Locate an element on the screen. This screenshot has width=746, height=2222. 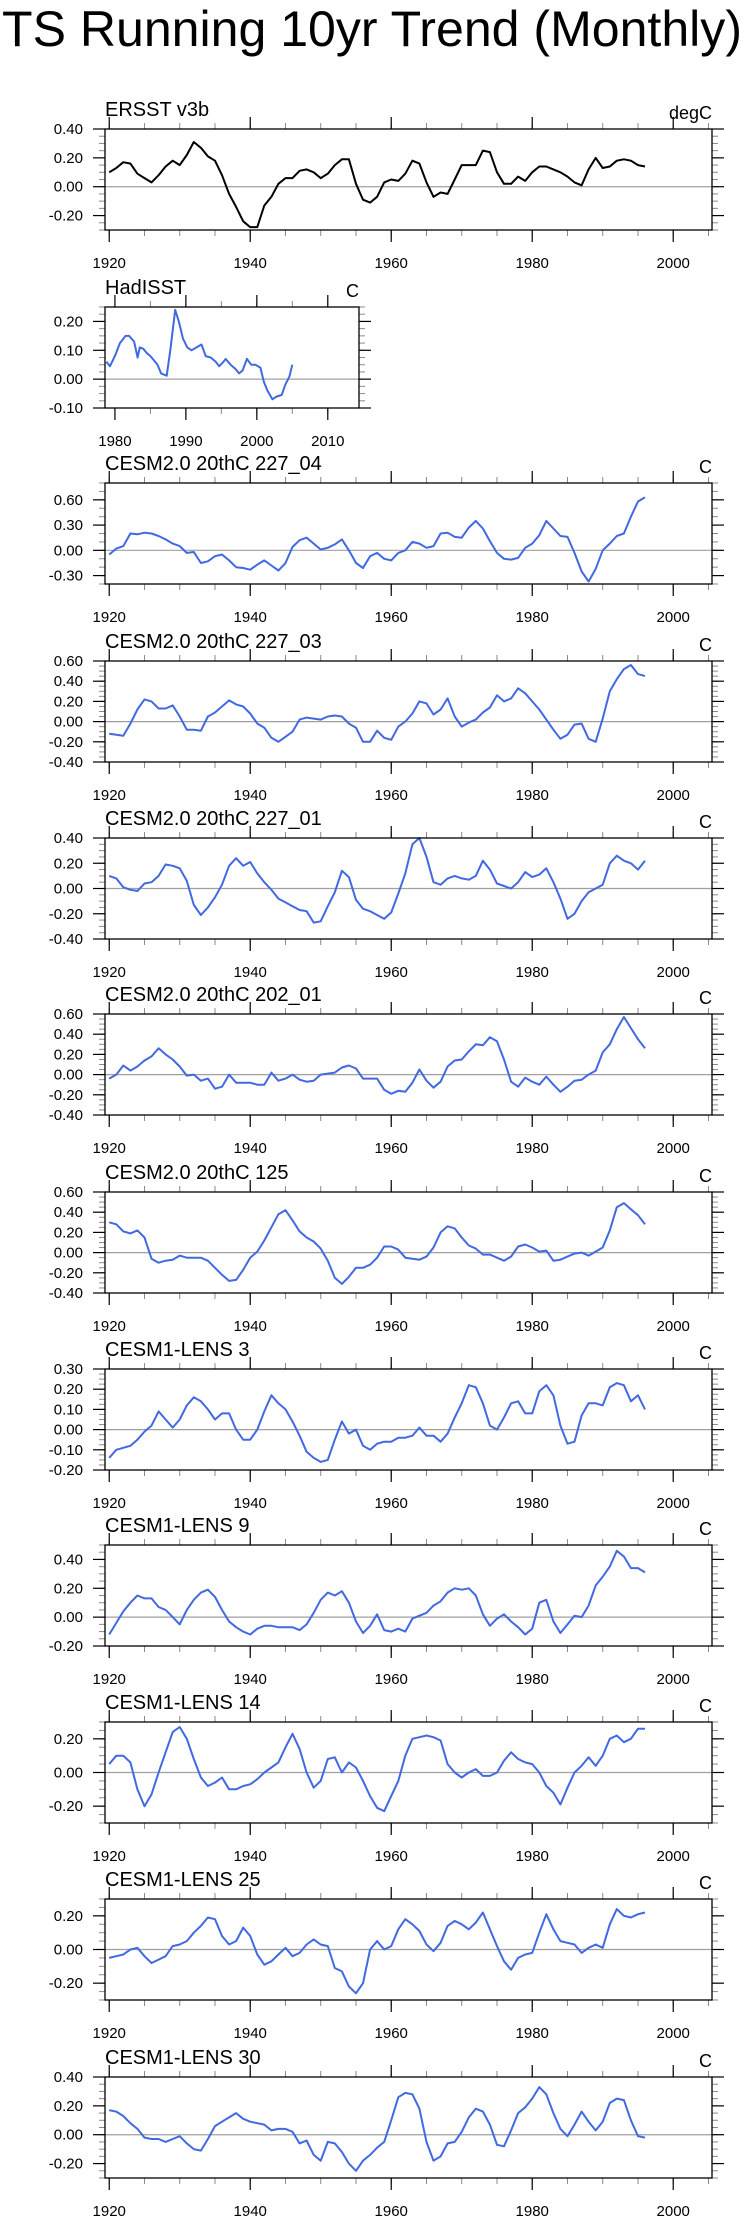
figure-title: TS Running 10yr Trend (Monthly) is located at coordinates (372, 29).